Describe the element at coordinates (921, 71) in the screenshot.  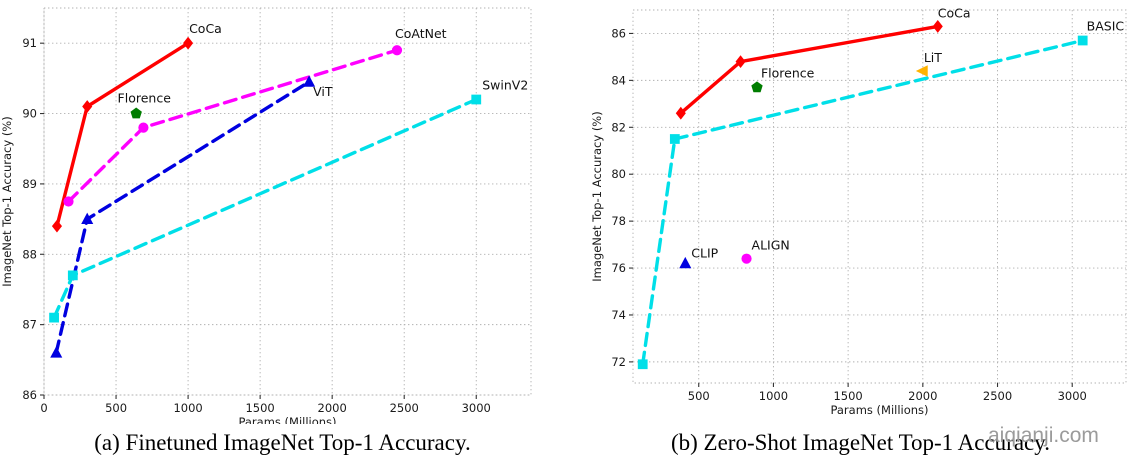
I see `triangle-left-marker` at that location.